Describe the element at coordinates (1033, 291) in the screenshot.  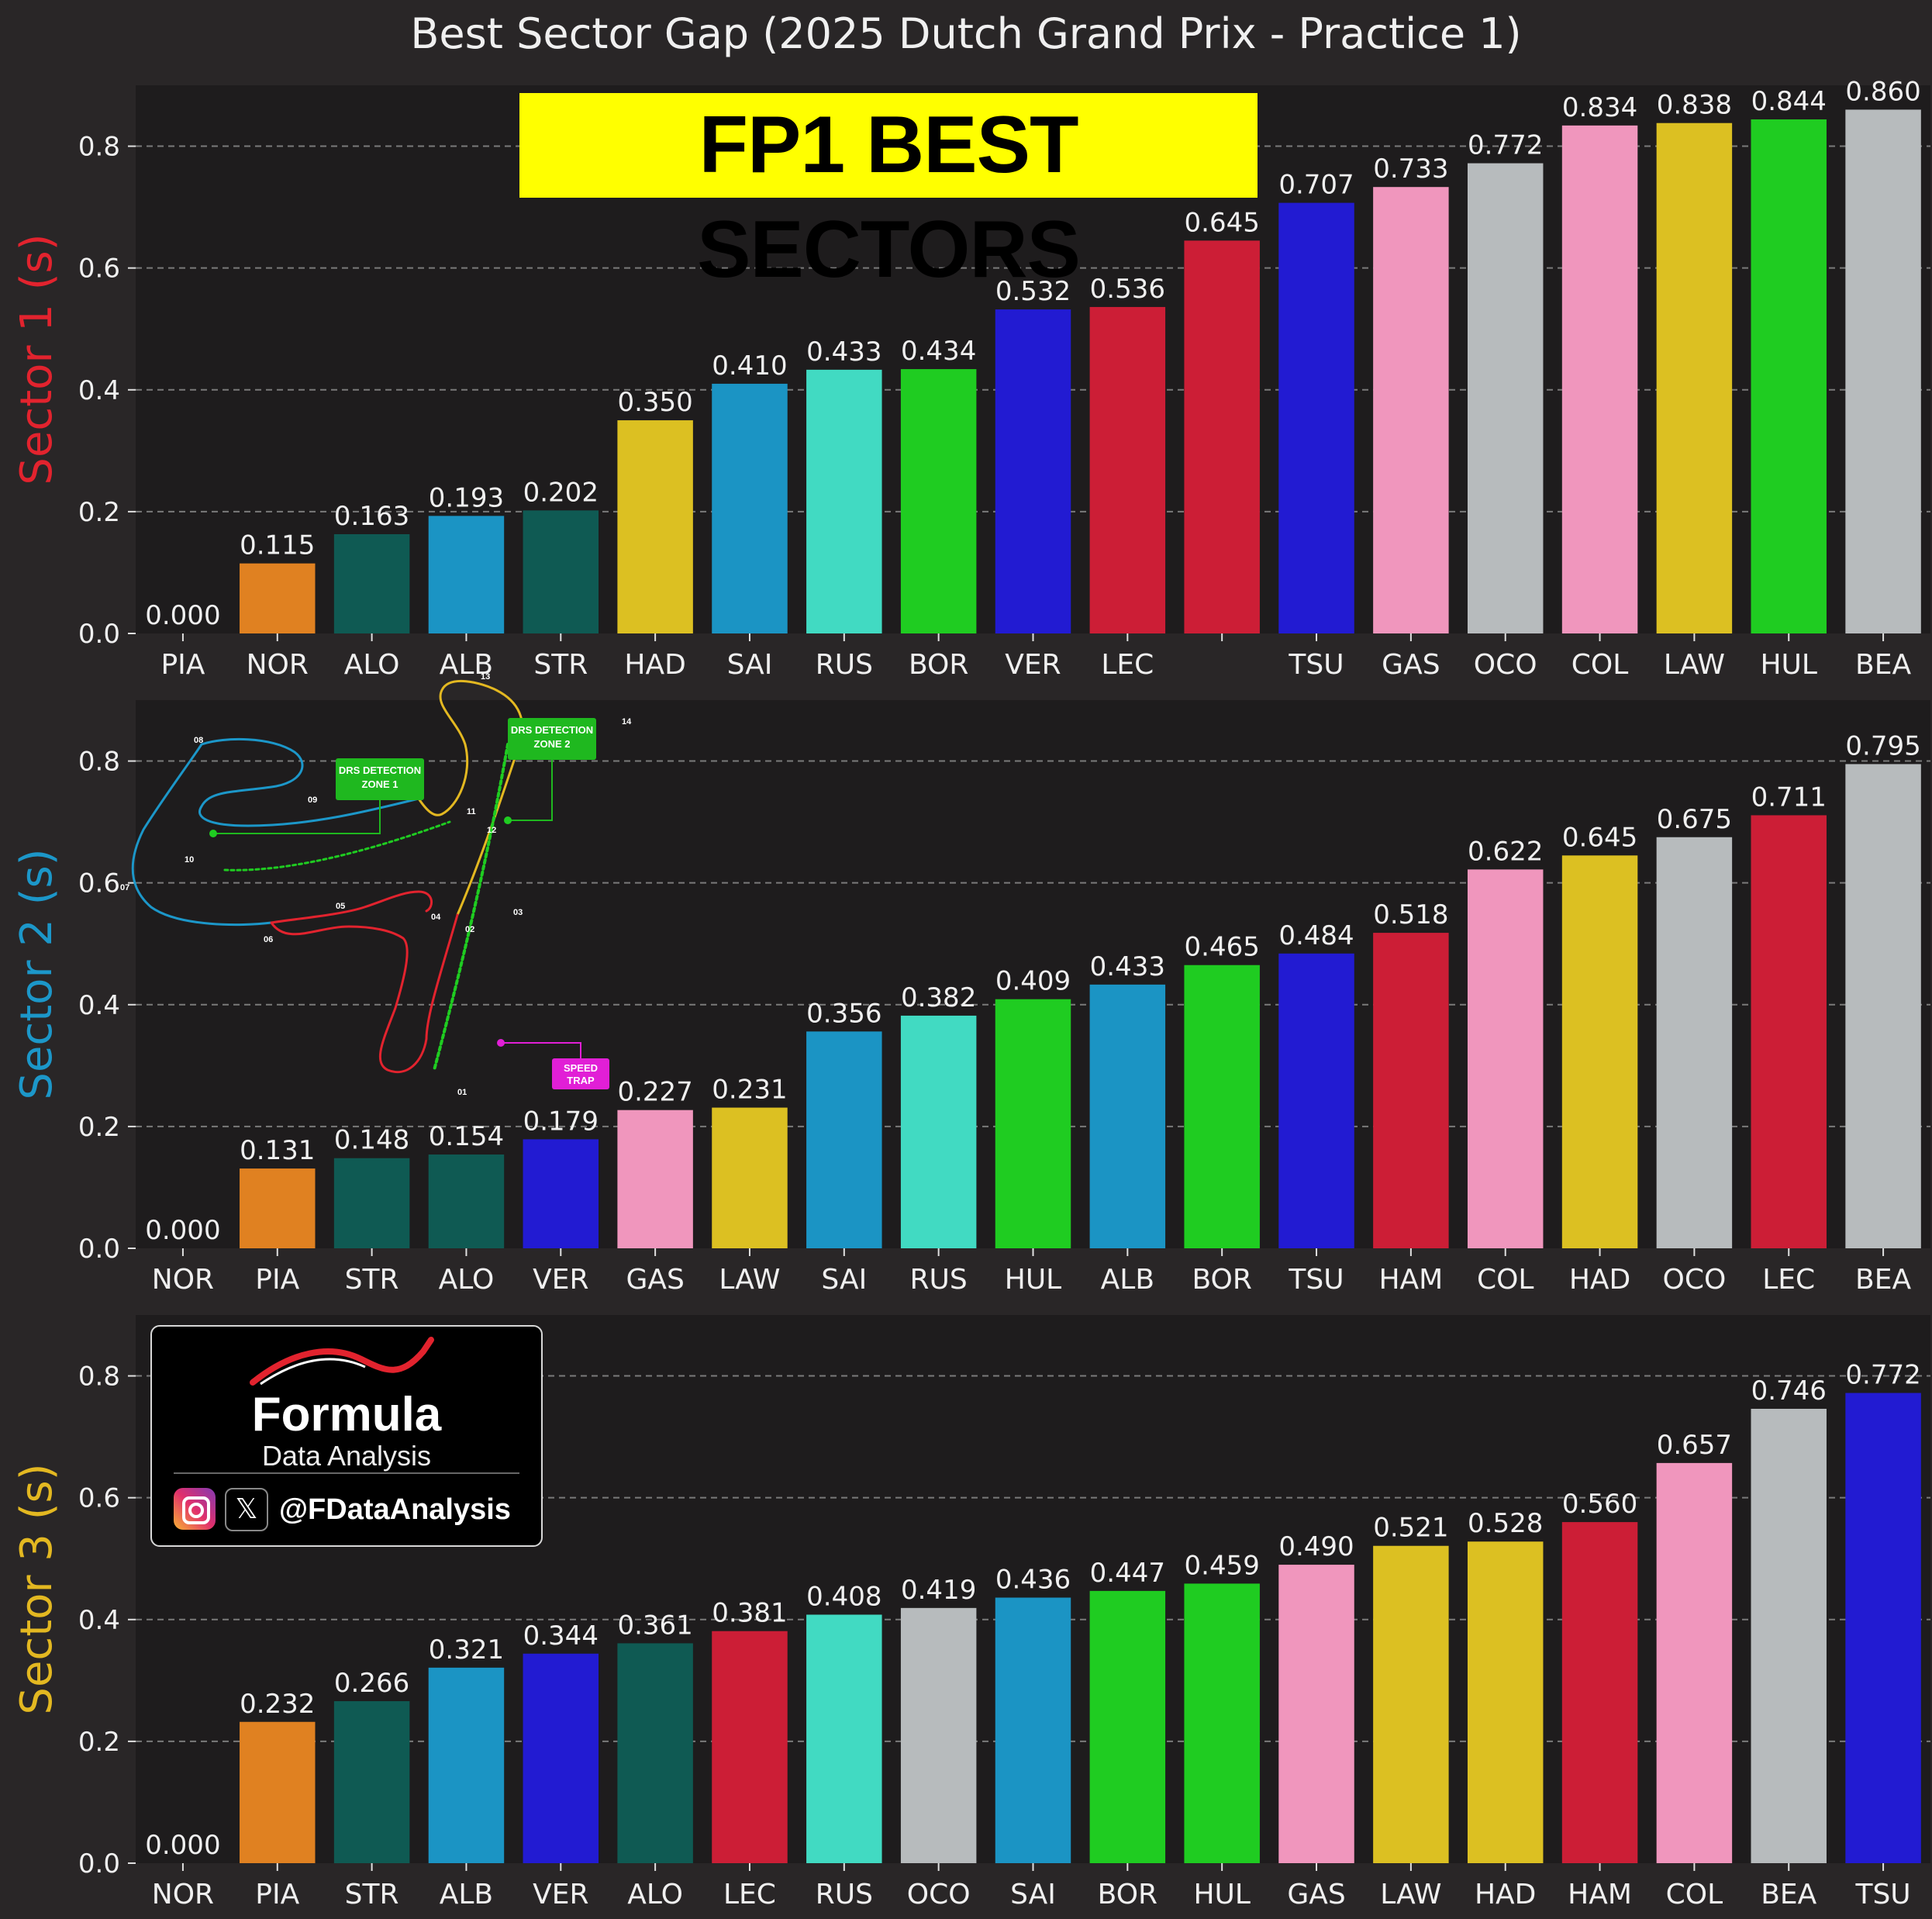
I see `data-label: 0.532` at that location.